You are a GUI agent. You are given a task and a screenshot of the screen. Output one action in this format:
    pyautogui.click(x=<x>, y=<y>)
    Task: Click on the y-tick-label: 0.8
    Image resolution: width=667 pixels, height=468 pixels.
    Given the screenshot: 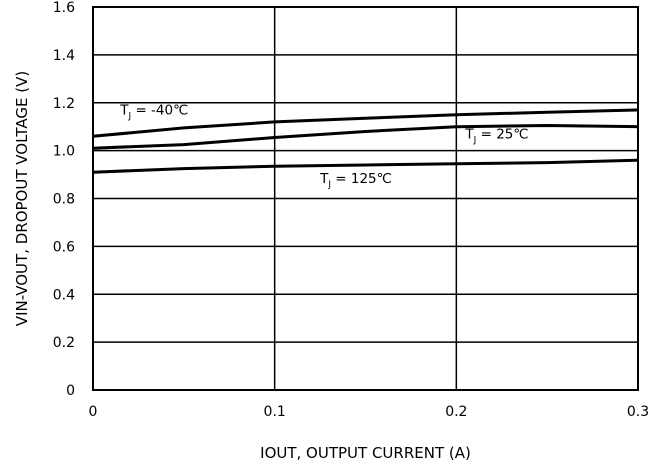 What is the action you would take?
    pyautogui.click(x=64, y=200)
    